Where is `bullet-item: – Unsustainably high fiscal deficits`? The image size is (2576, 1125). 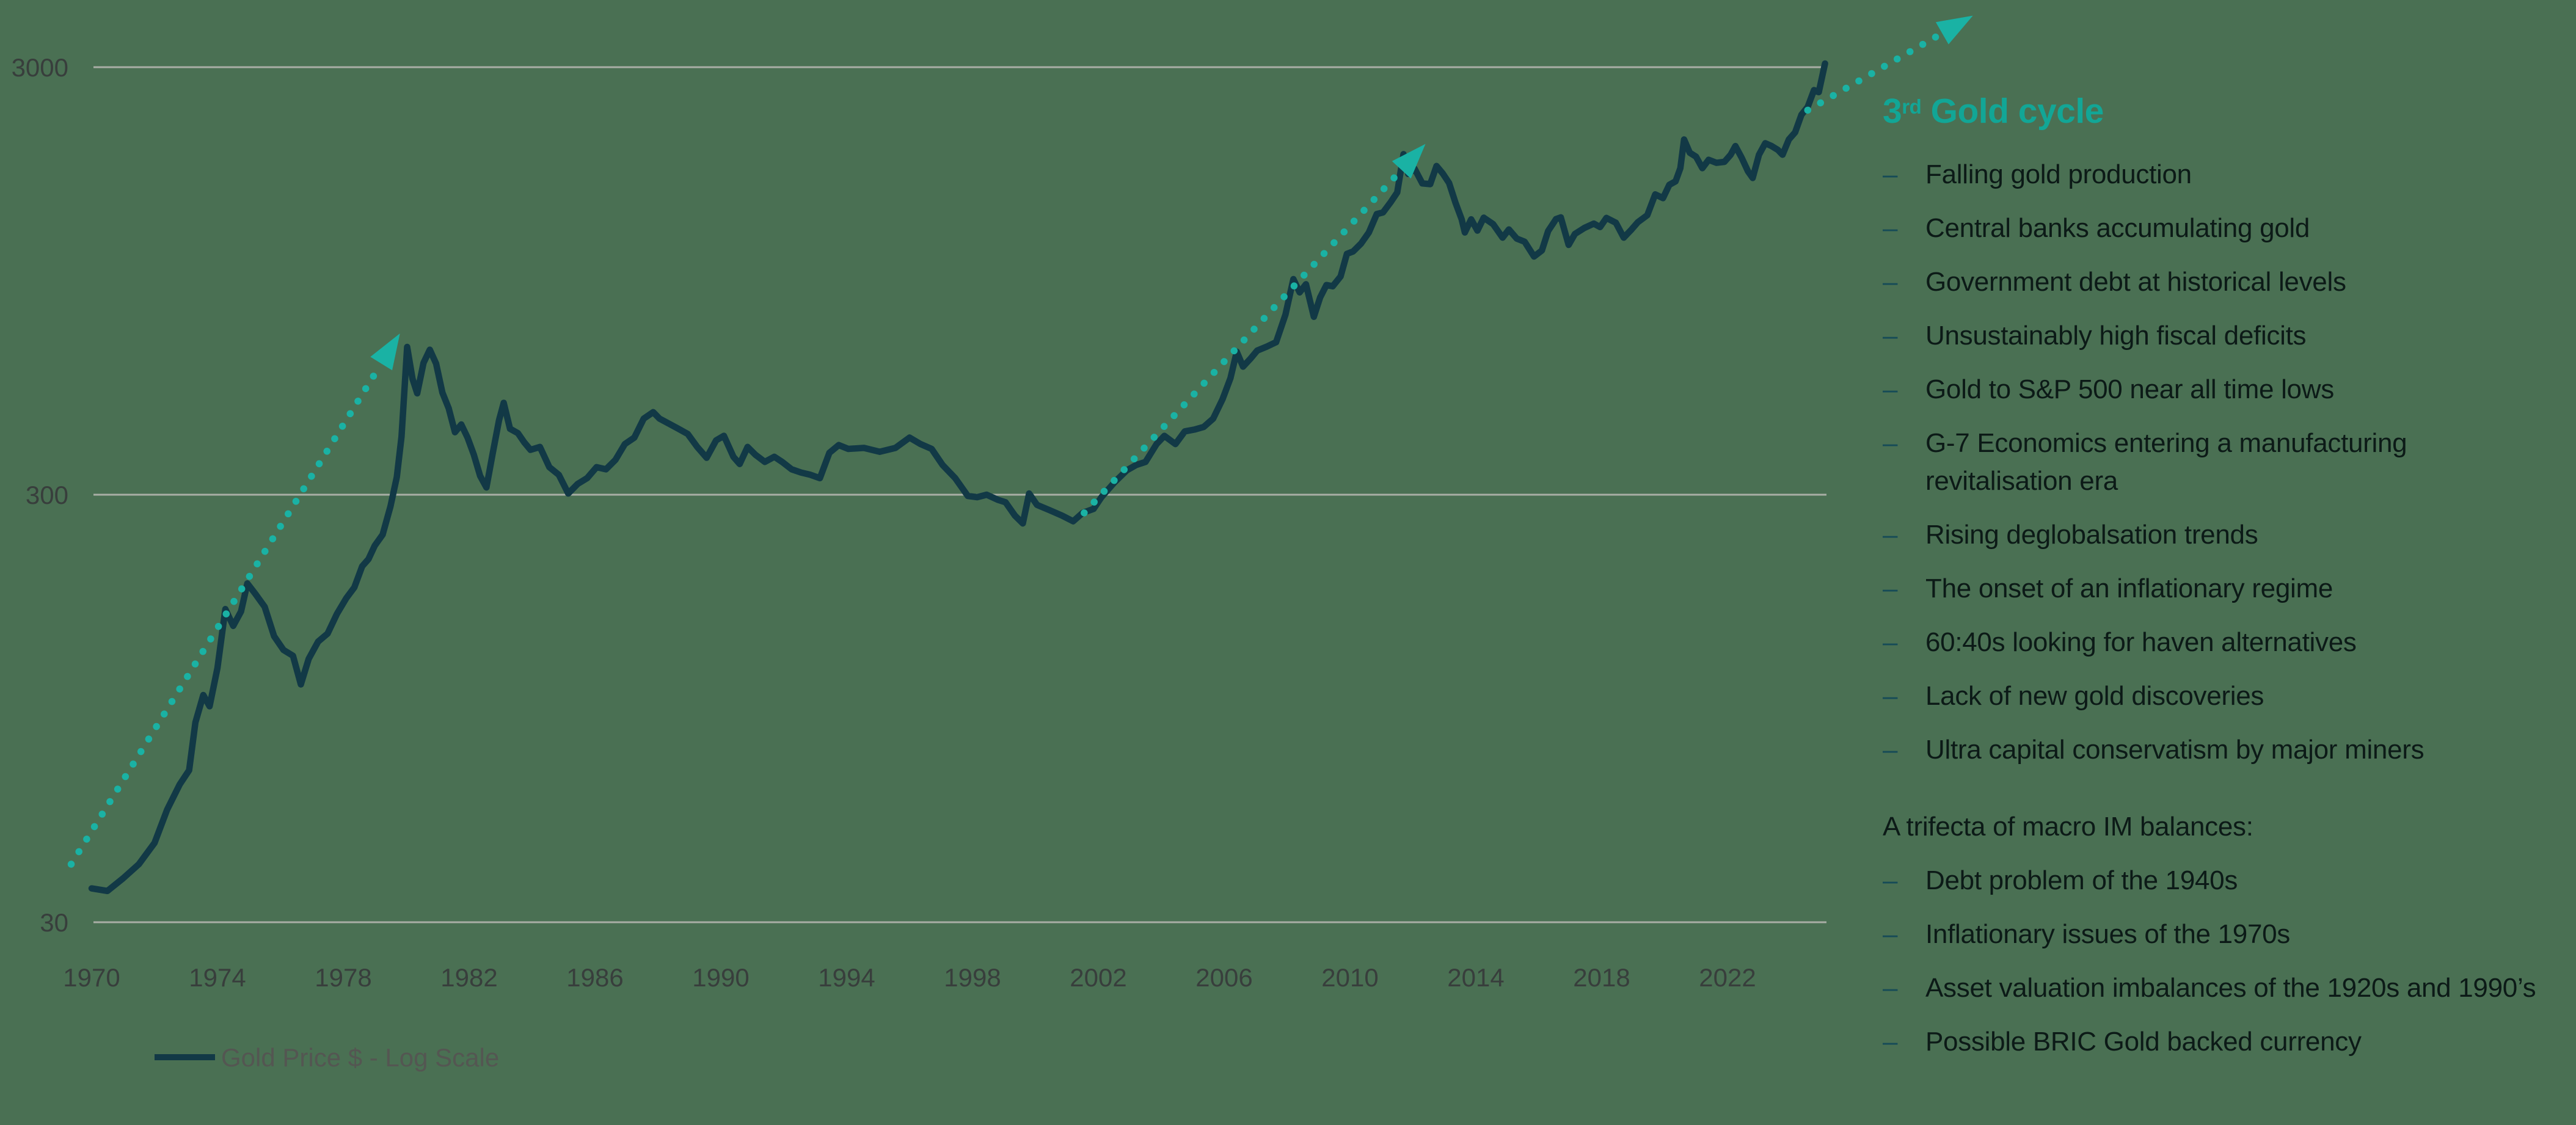
bullet-item: – Unsustainably high fiscal deficits is located at coordinates (2216, 336).